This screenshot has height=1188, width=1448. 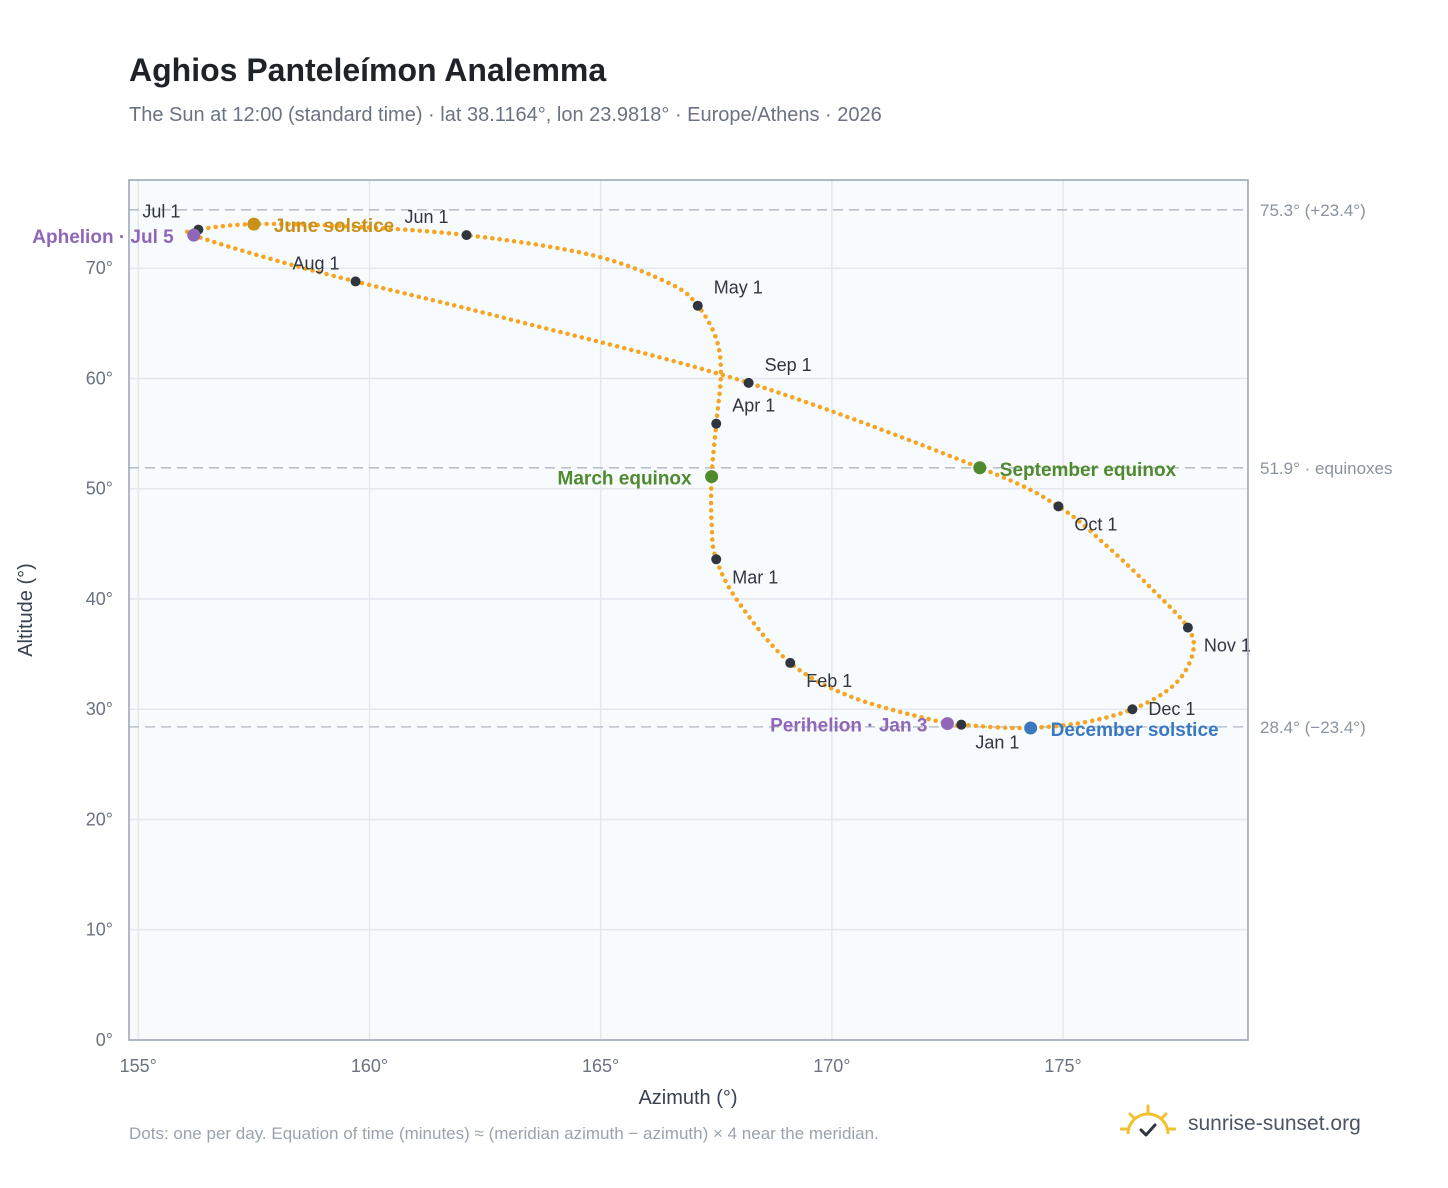 I want to click on reference-line-label: 75.3° (+23.4°), so click(x=1313, y=210).